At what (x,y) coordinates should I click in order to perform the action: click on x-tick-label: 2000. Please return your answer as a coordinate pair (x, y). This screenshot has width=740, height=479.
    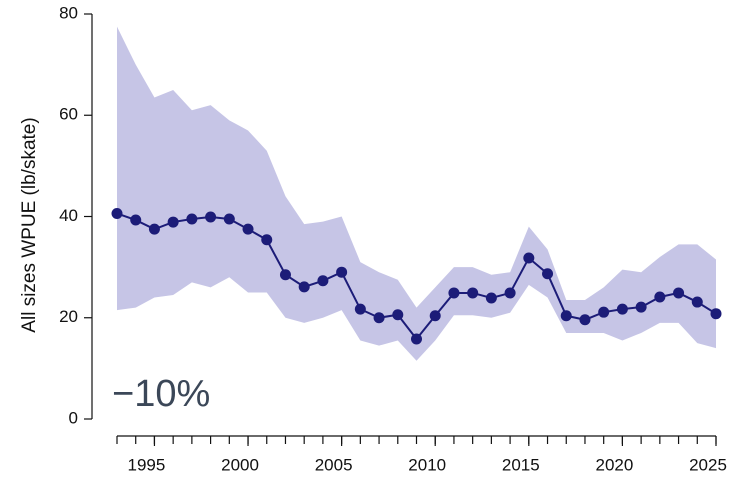
    Looking at the image, I should click on (240, 464).